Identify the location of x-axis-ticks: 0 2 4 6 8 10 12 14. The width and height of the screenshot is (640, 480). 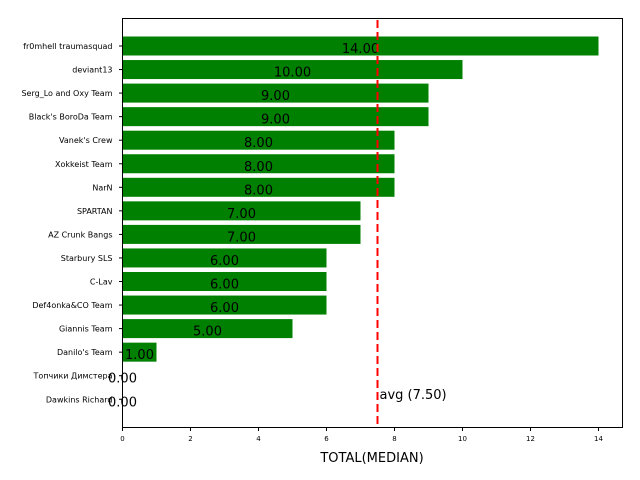
(361, 435).